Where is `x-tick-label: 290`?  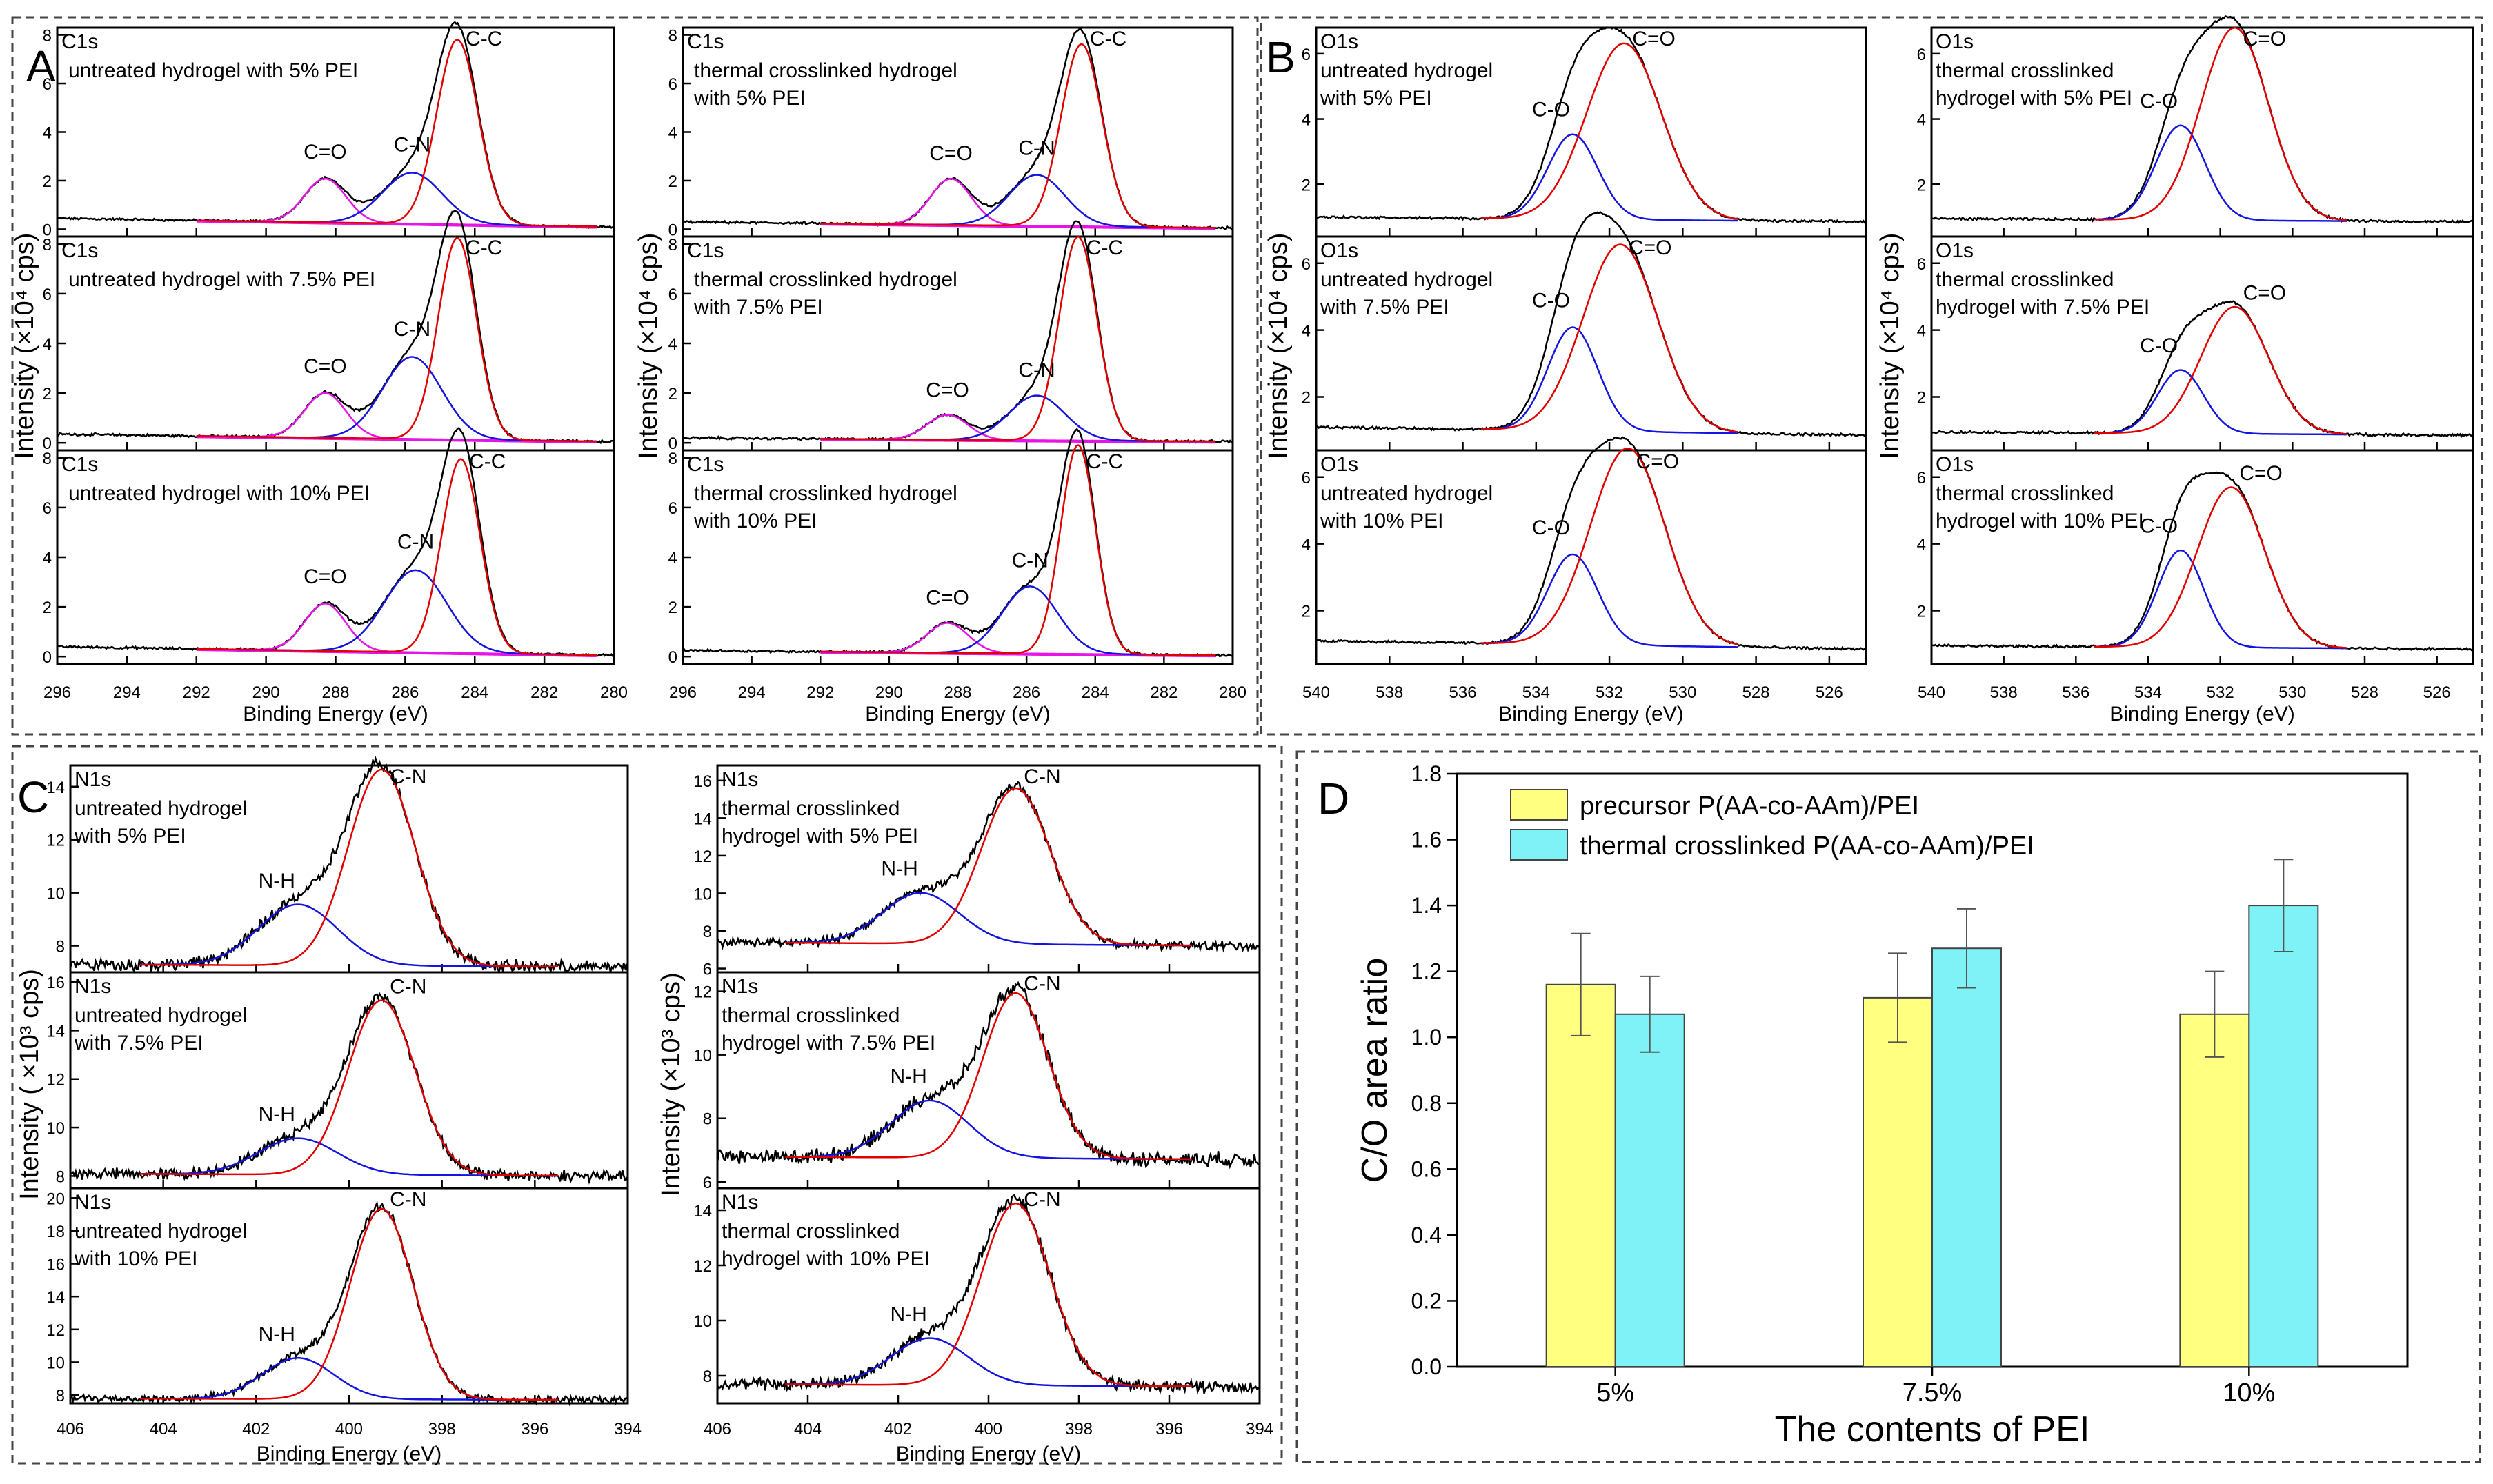 x-tick-label: 290 is located at coordinates (266, 692).